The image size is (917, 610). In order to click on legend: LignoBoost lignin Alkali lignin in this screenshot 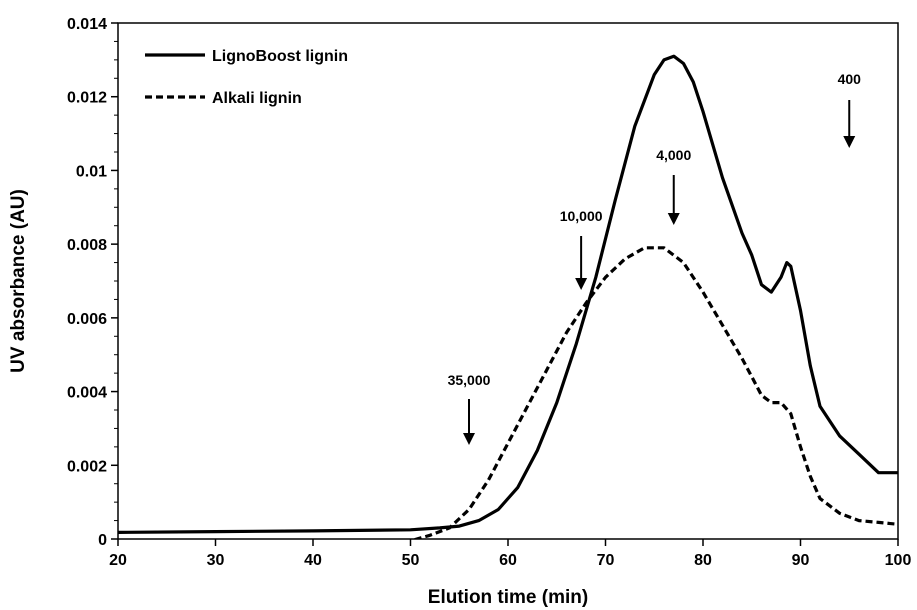, I will do `click(246, 77)`.